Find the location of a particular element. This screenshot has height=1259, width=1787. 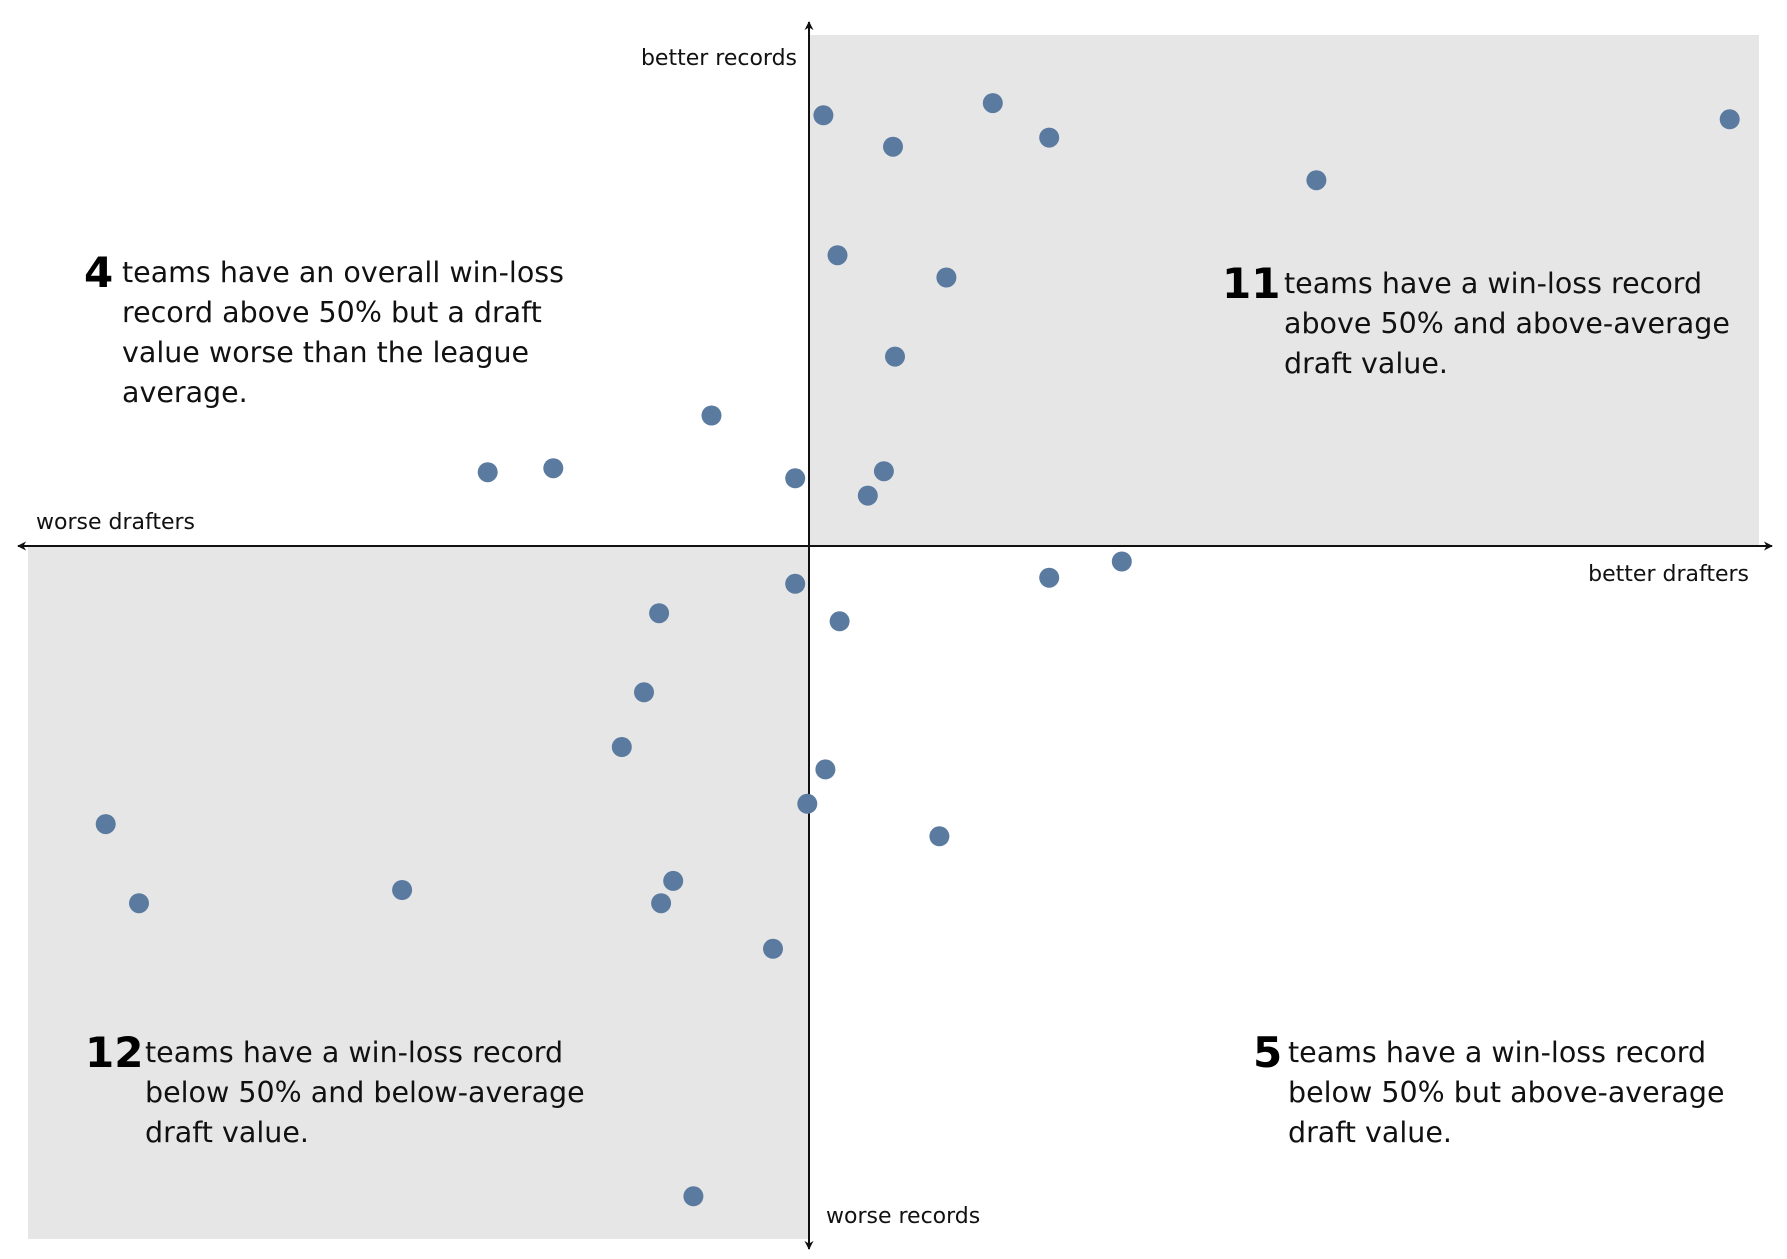

annotation-line: below 50% and below-average is located at coordinates (365, 1092).